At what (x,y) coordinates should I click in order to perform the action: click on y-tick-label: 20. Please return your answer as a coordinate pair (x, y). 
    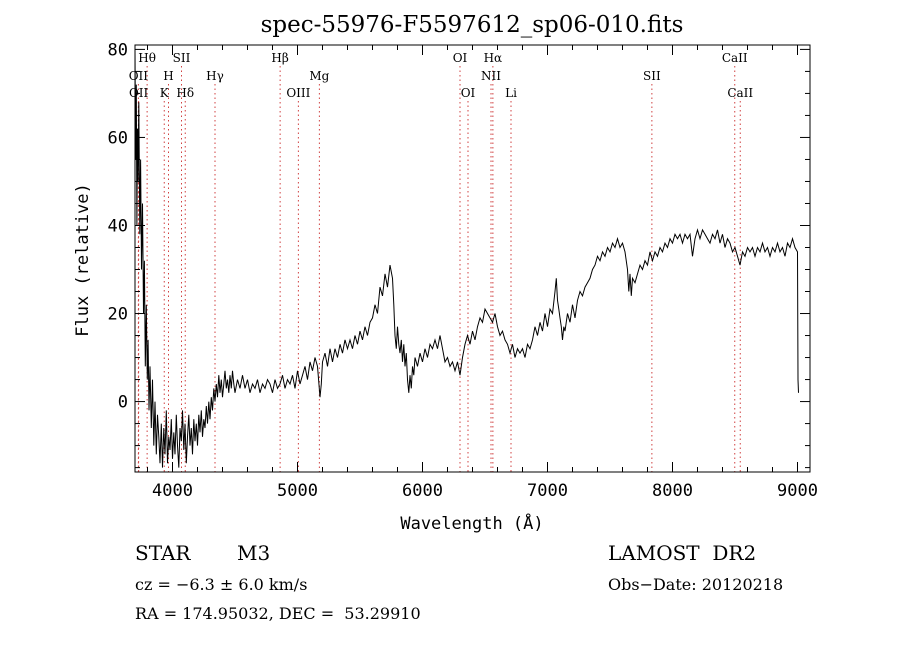
    Looking at the image, I should click on (118, 315).